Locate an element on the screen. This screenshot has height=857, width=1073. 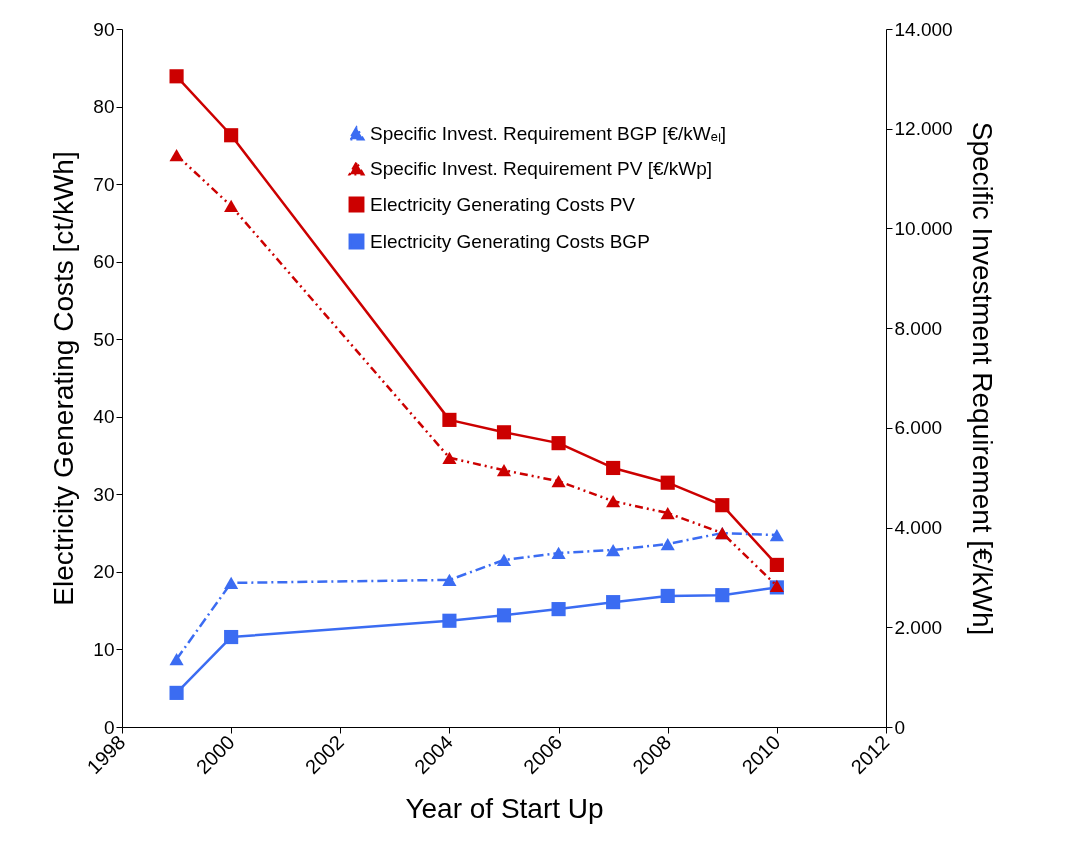
legend-label: Specific Invest. Requirement PV [€/kWp] is located at coordinates (541, 168).